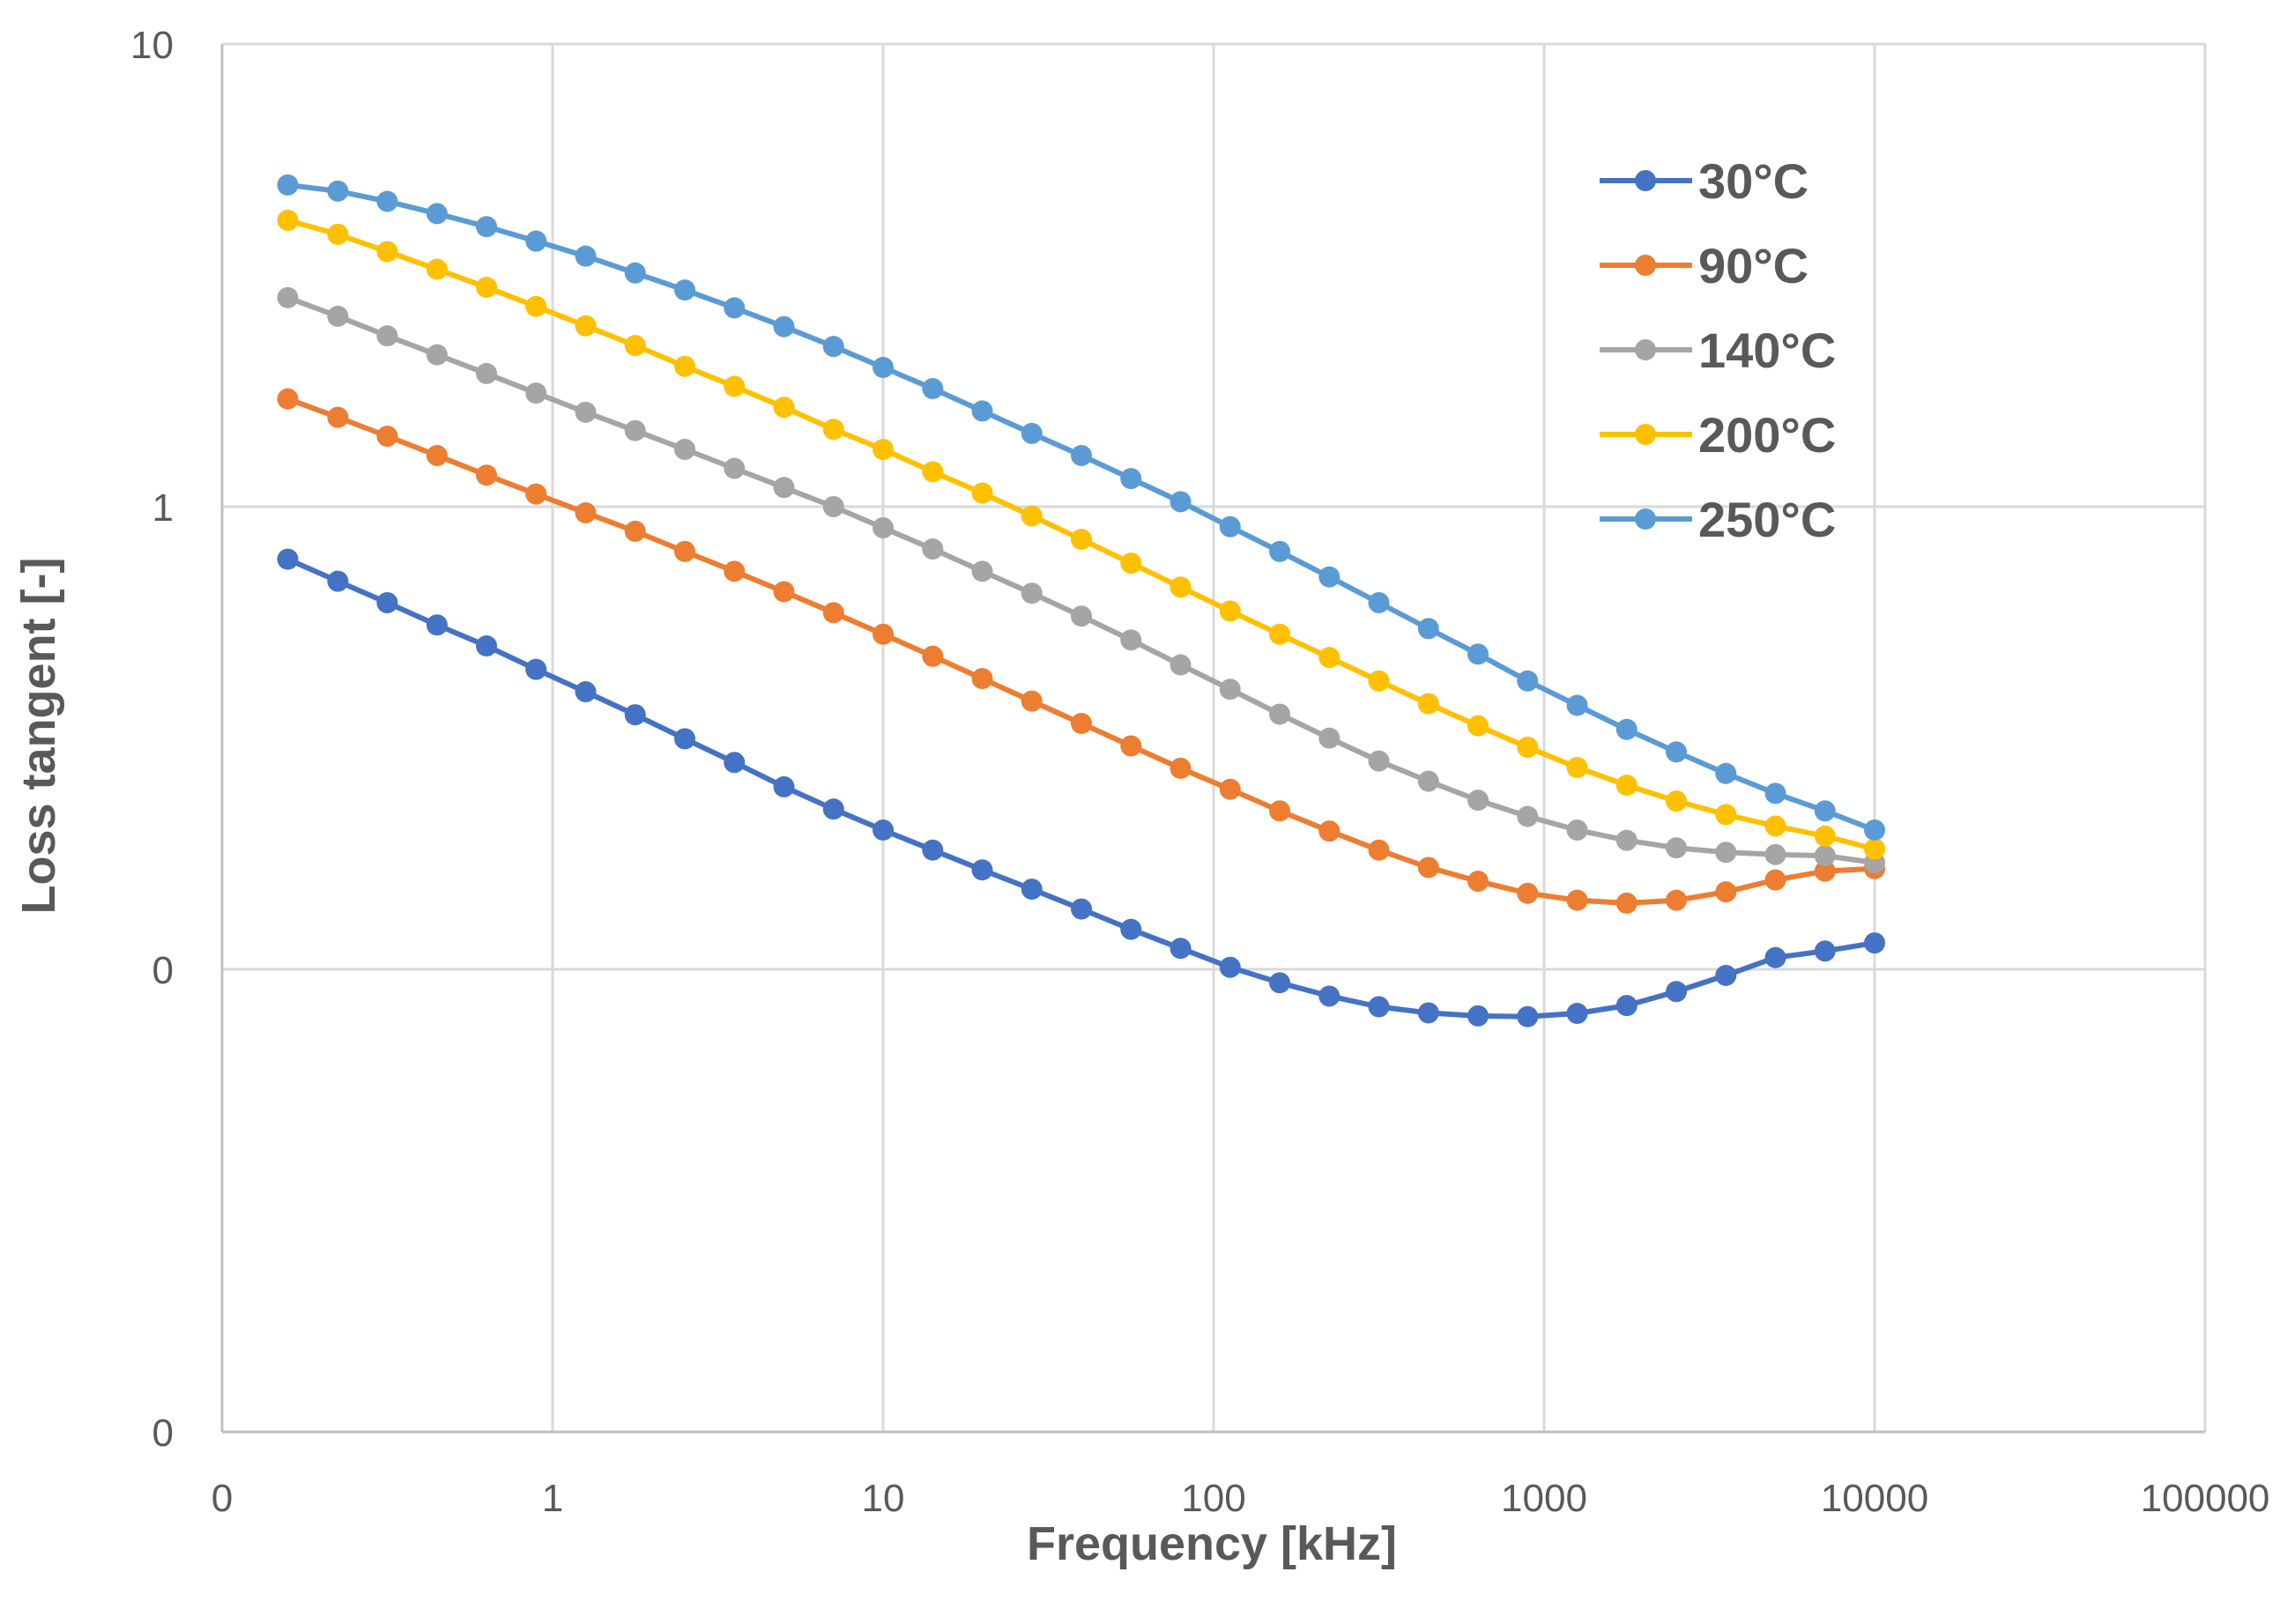 The image size is (2295, 1624). I want to click on y-tick-label: 0, so click(163, 970).